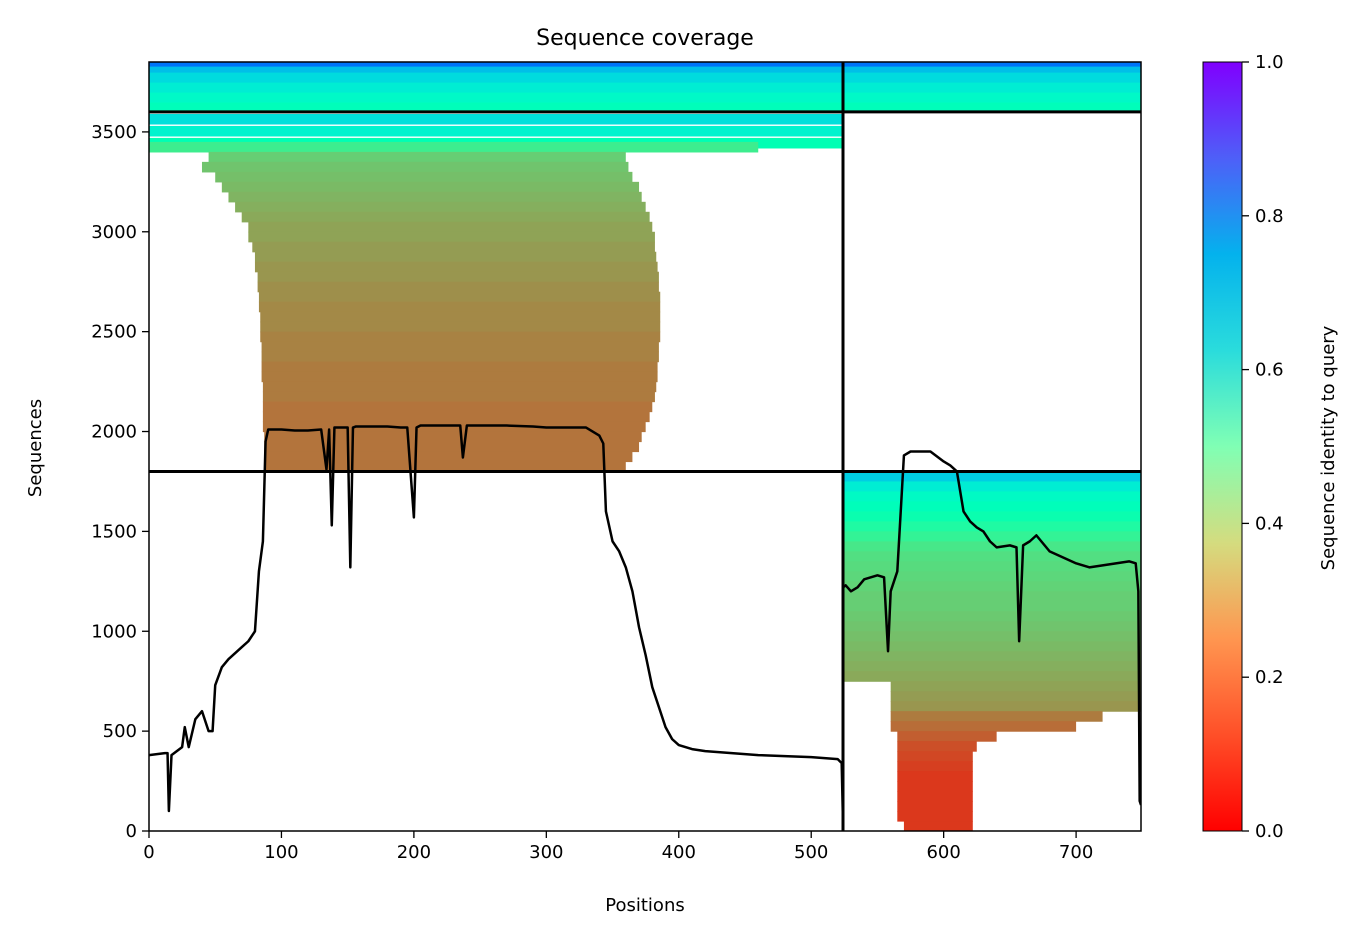 This screenshot has width=1364, height=939. What do you see at coordinates (1222, 446) in the screenshot?
I see `colorbar` at bounding box center [1222, 446].